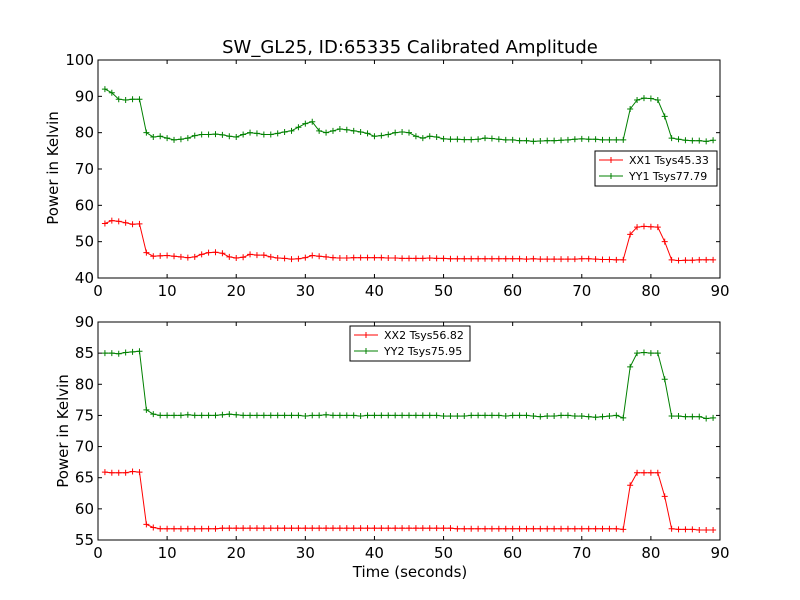 This screenshot has height=600, width=800. Describe the element at coordinates (719, 553) in the screenshot. I see `bottom-x-tick-label: 90` at that location.